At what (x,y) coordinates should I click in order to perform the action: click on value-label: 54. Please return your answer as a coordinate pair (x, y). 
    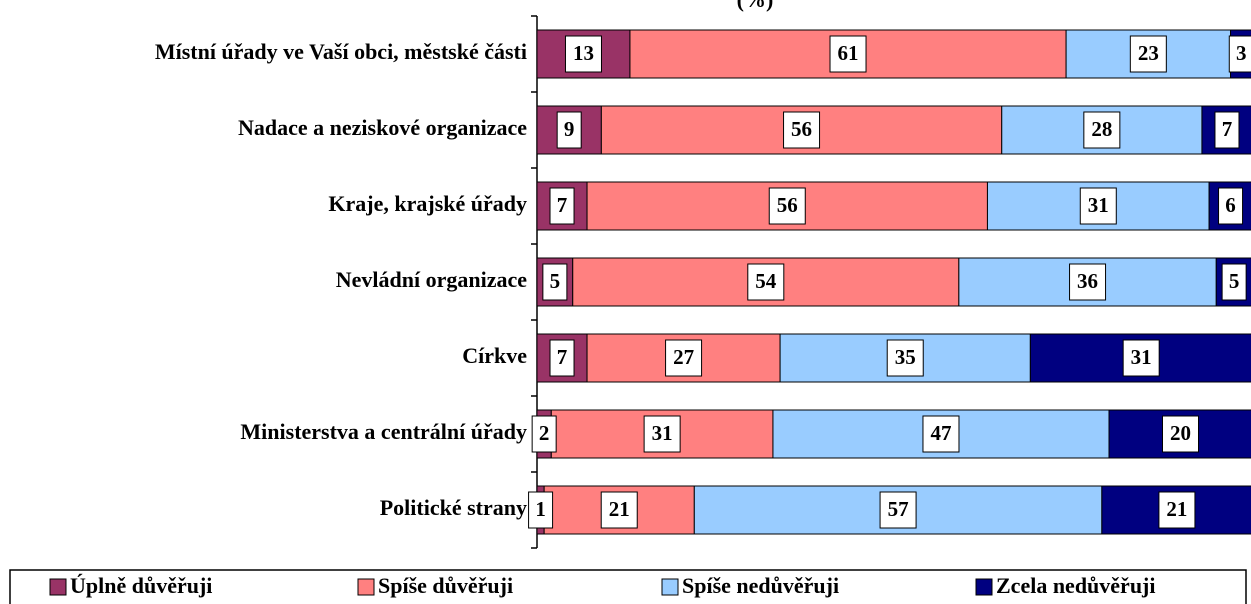
    Looking at the image, I should click on (766, 281).